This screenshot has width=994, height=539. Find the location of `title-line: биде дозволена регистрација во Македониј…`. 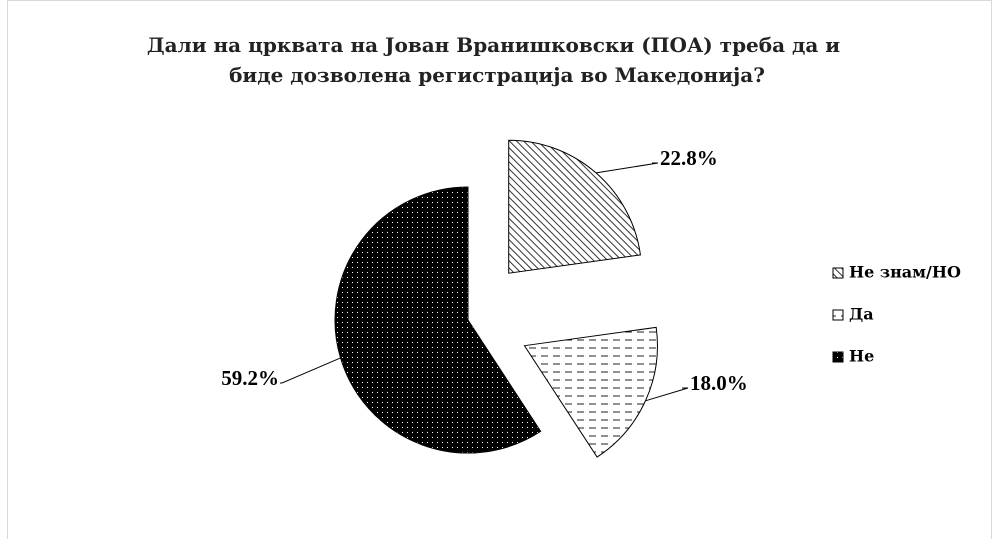

title-line: биде дозволена регистрација во Македониј… is located at coordinates (497, 75).